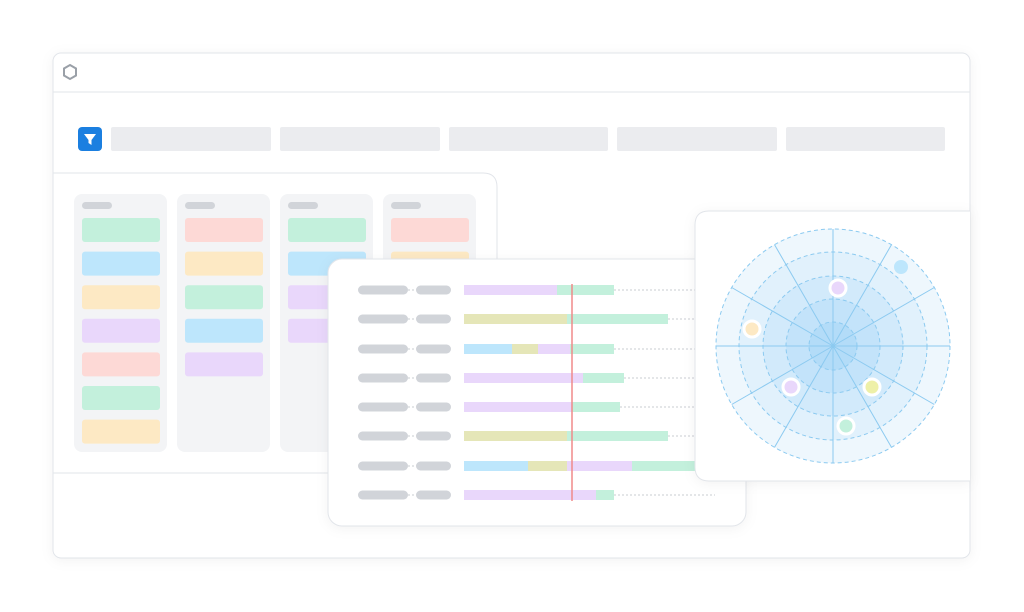  I want to click on radar, so click(833, 346).